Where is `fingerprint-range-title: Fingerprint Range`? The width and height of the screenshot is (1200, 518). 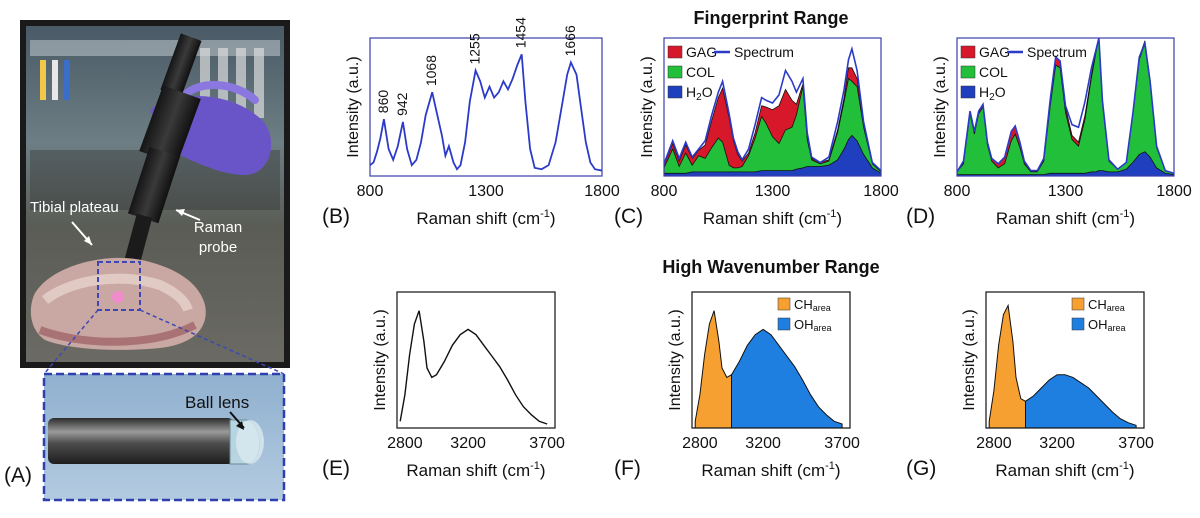
fingerprint-range-title: Fingerprint Range is located at coordinates (770, 18).